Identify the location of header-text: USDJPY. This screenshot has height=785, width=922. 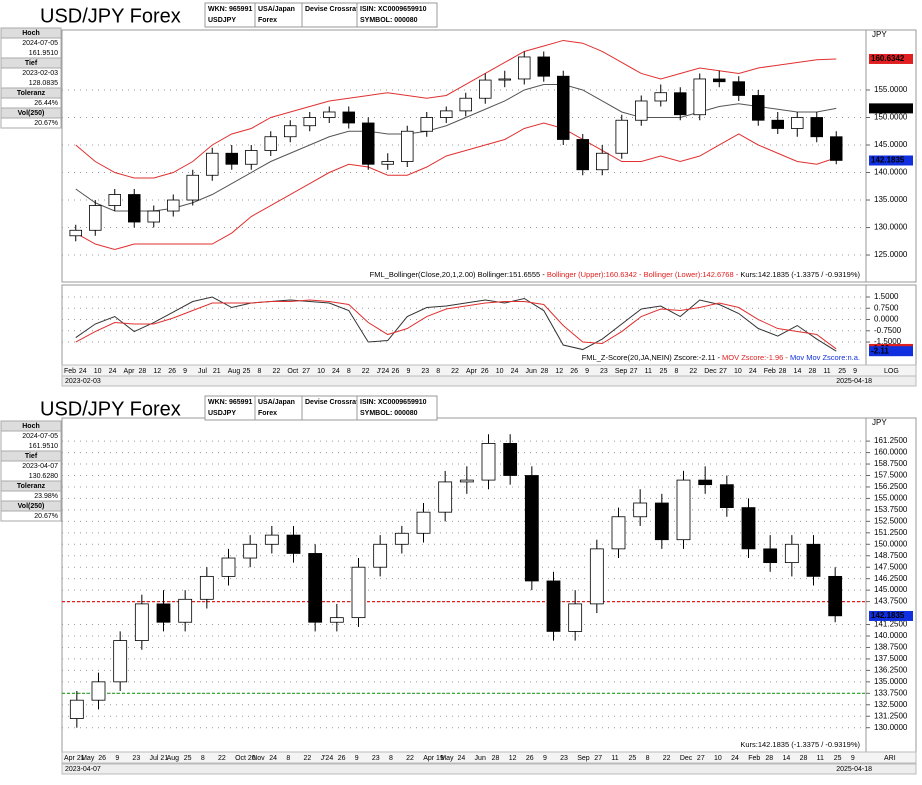
(222, 413).